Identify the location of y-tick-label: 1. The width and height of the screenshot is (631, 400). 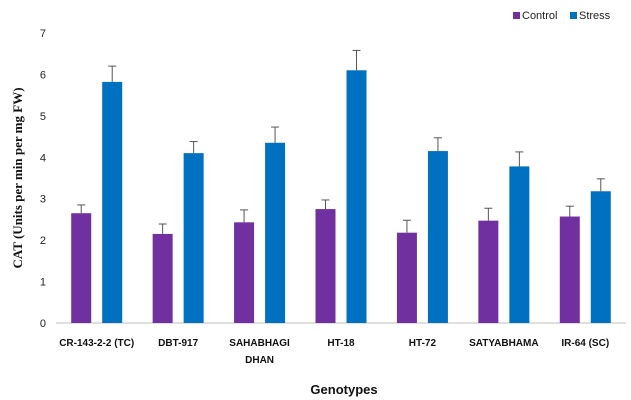
(43, 283).